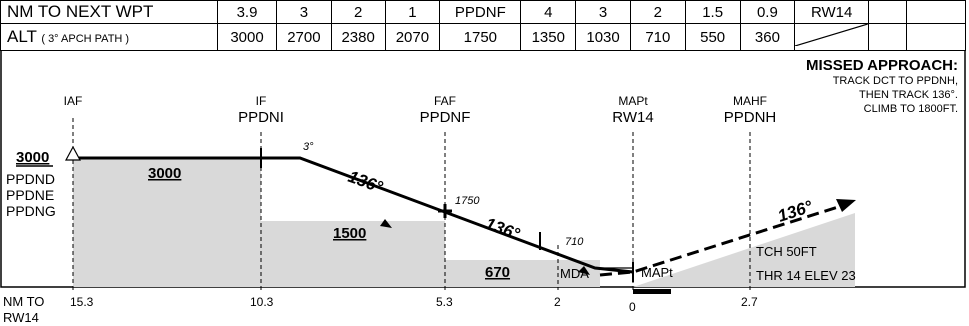  I want to click on faf-name-label: PPDNF, so click(445, 117).